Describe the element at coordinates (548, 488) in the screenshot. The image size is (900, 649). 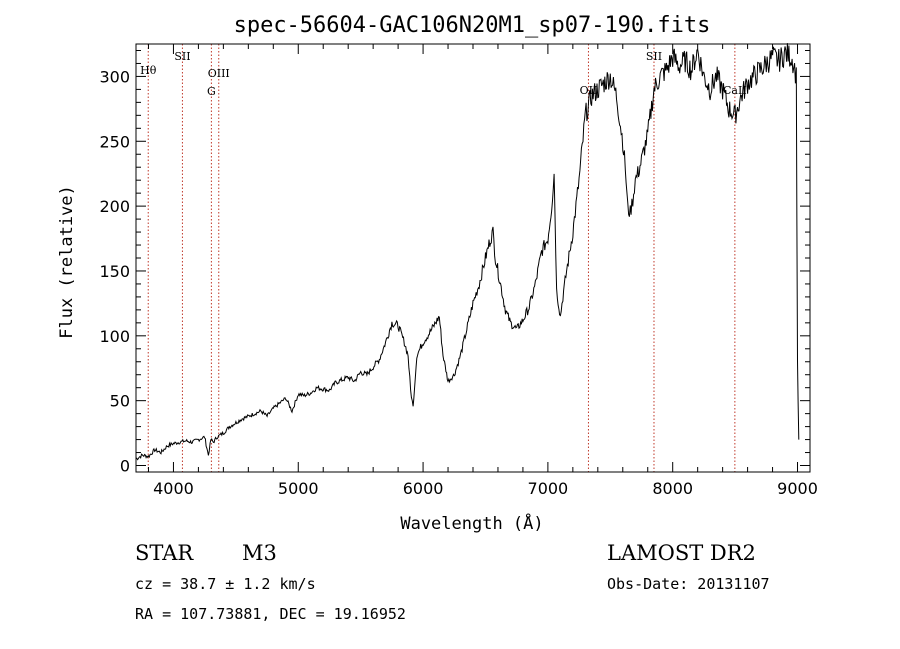
I see `x-tick-label: 7000` at that location.